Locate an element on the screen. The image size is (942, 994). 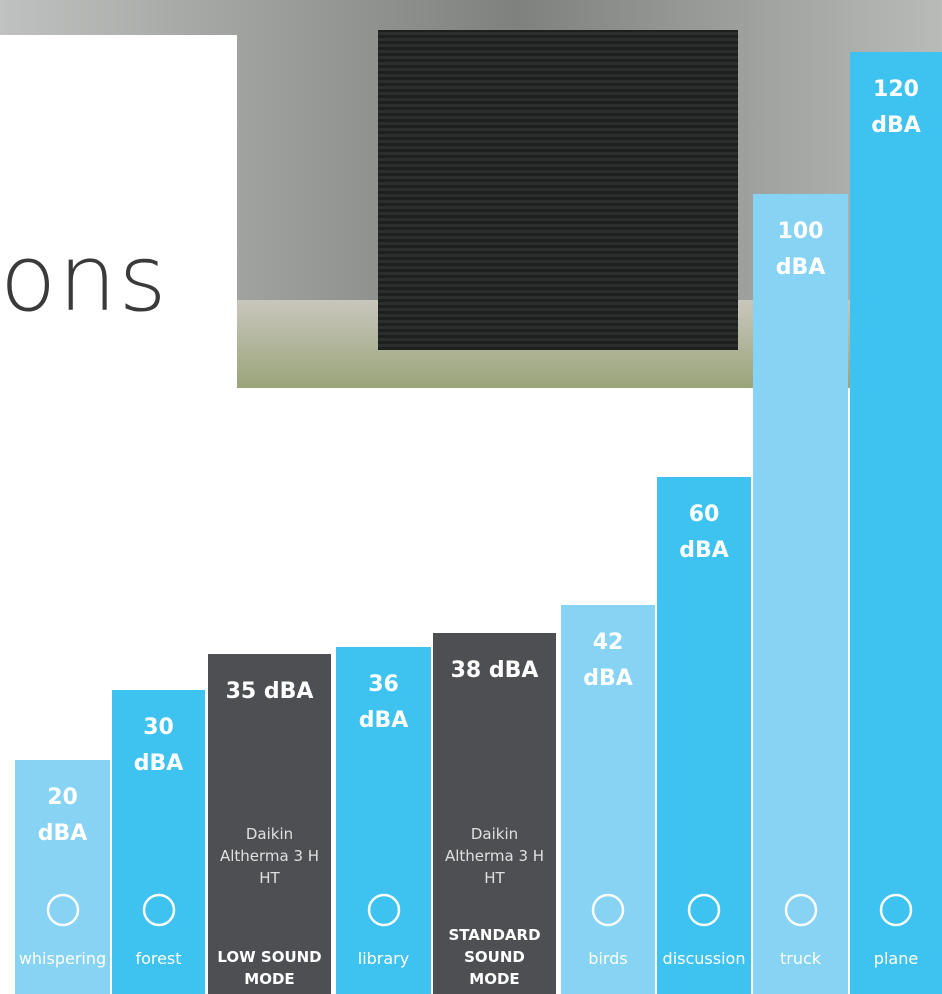
category-label: truck is located at coordinates (800, 958).